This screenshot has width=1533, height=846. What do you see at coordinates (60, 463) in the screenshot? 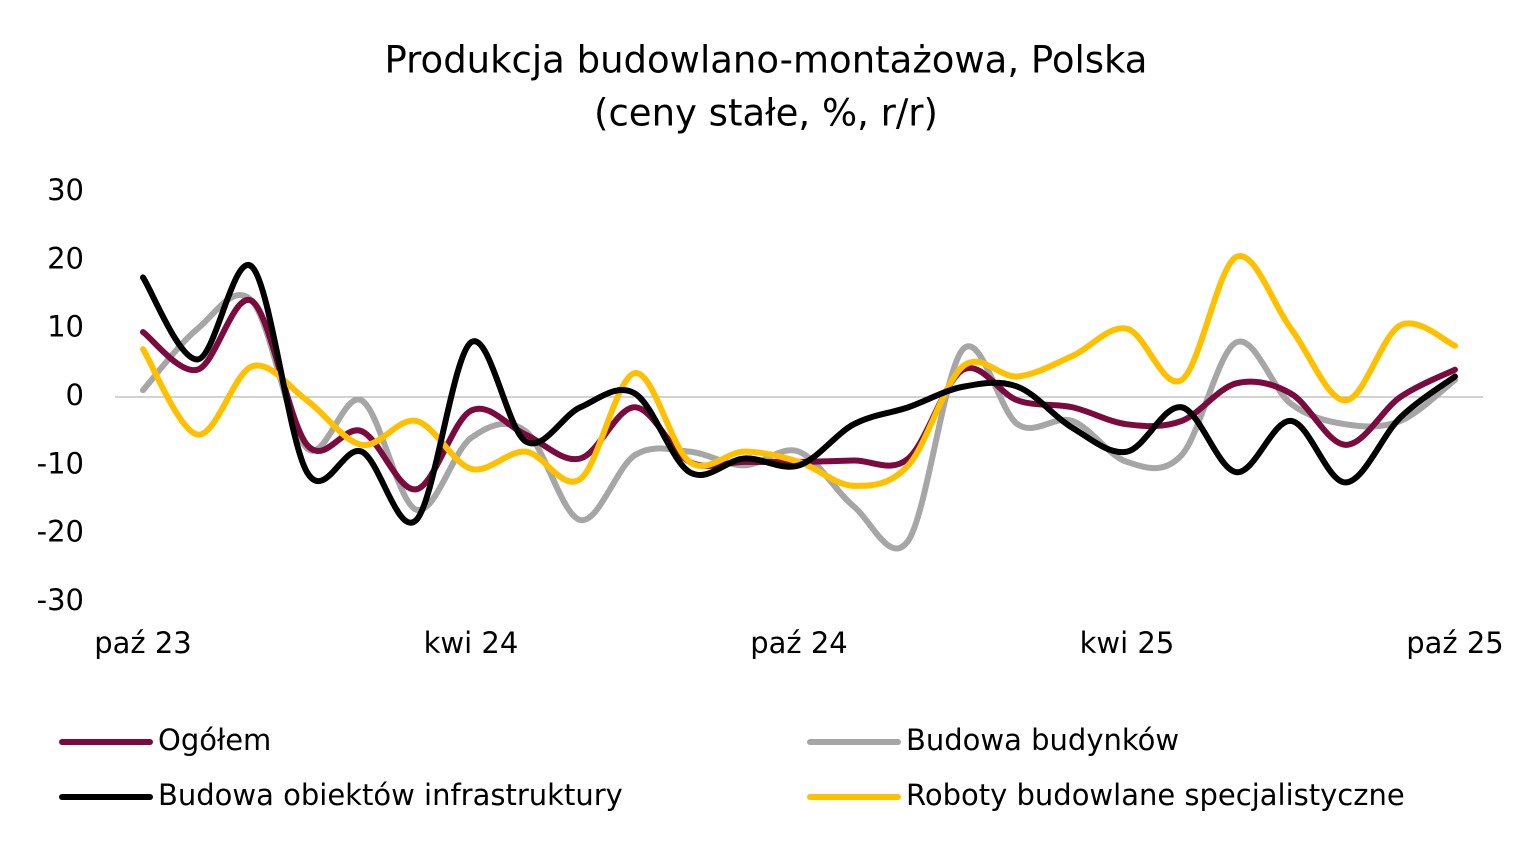
I see `y-tick-label: -10` at bounding box center [60, 463].